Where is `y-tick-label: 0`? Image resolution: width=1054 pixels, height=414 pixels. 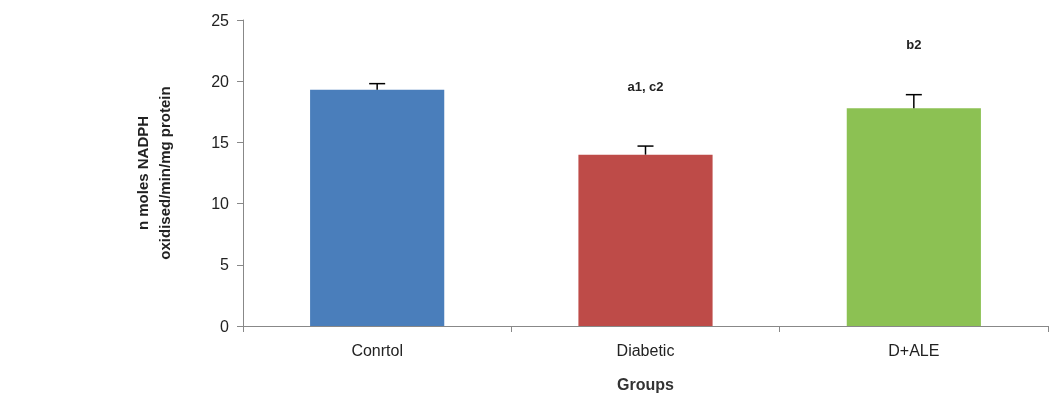
y-tick-label: 0 is located at coordinates (225, 326).